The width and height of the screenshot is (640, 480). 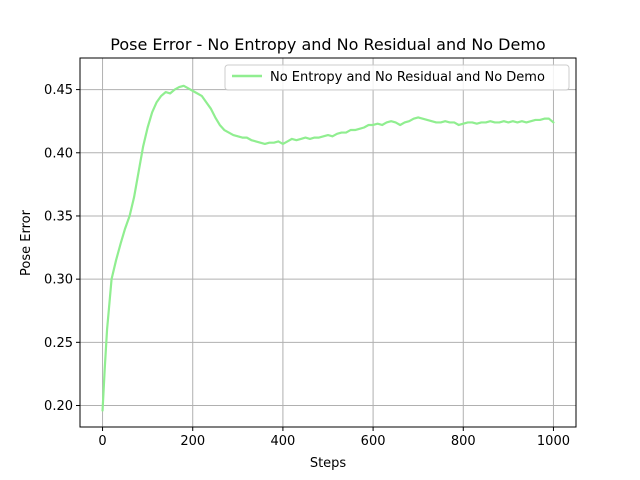 What do you see at coordinates (463, 441) in the screenshot?
I see `x-tick-label: 800` at bounding box center [463, 441].